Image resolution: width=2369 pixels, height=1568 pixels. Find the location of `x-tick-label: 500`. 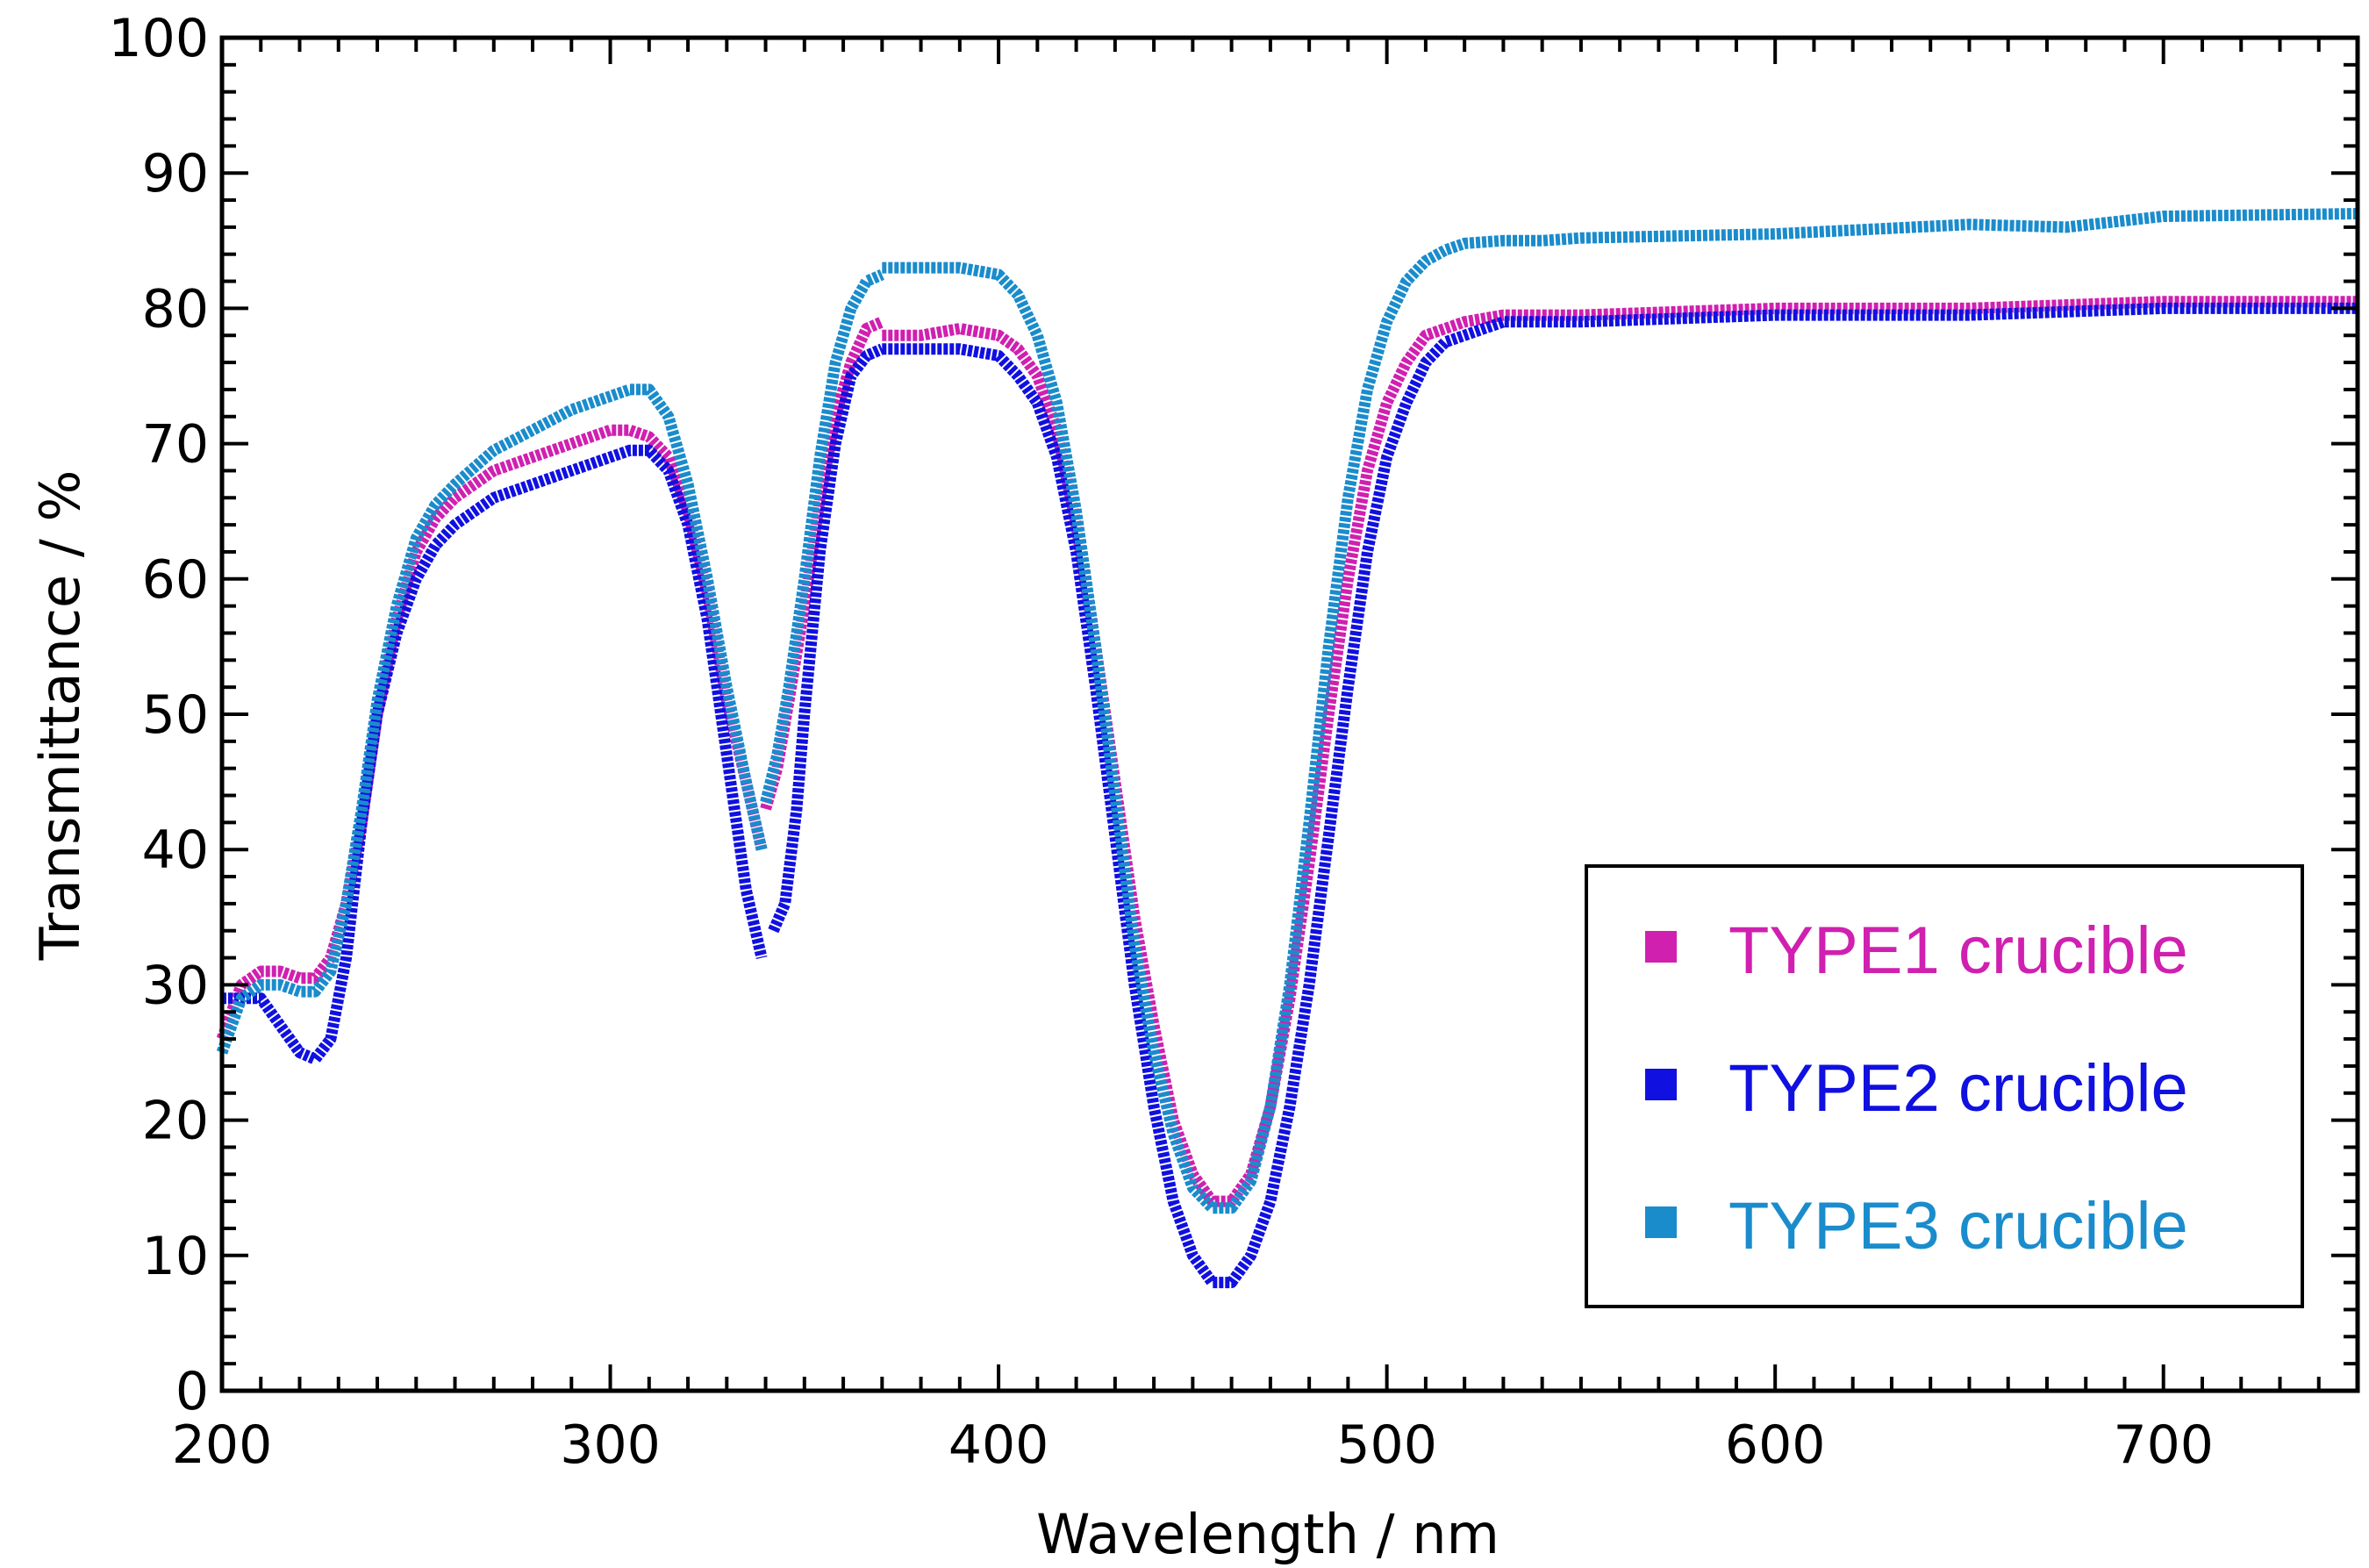

x-tick-label: 500 is located at coordinates (1386, 1445).